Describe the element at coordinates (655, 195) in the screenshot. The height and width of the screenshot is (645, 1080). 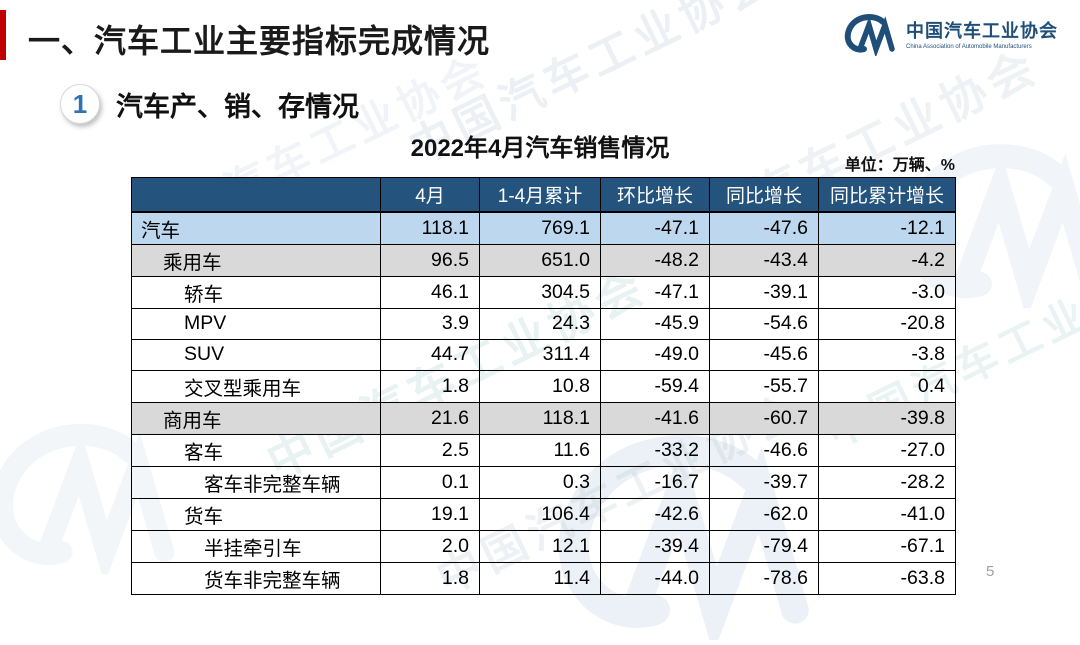
I see `header-cell: 环比增长` at that location.